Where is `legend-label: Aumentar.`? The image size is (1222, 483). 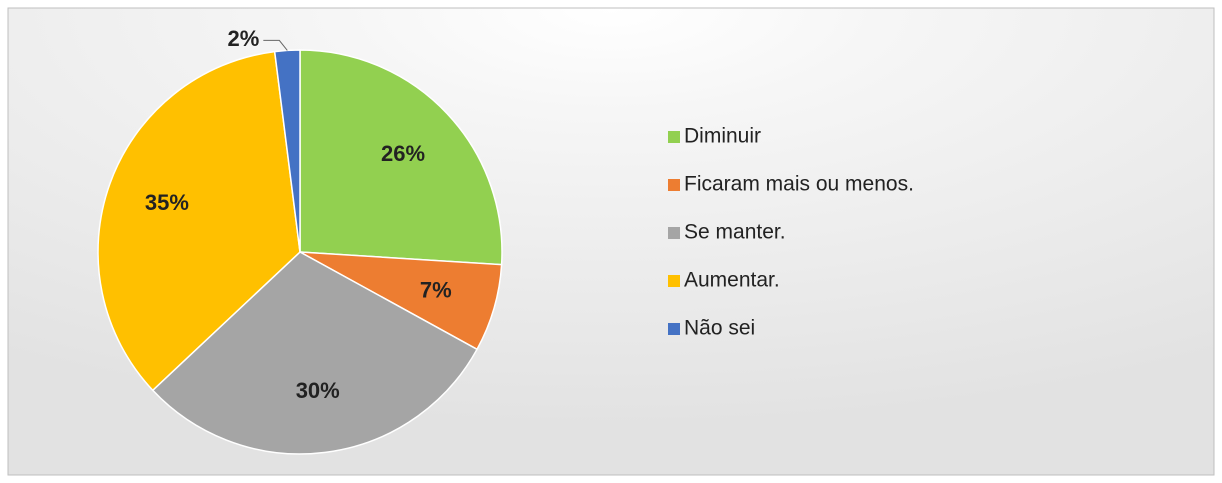 legend-label: Aumentar. is located at coordinates (732, 280).